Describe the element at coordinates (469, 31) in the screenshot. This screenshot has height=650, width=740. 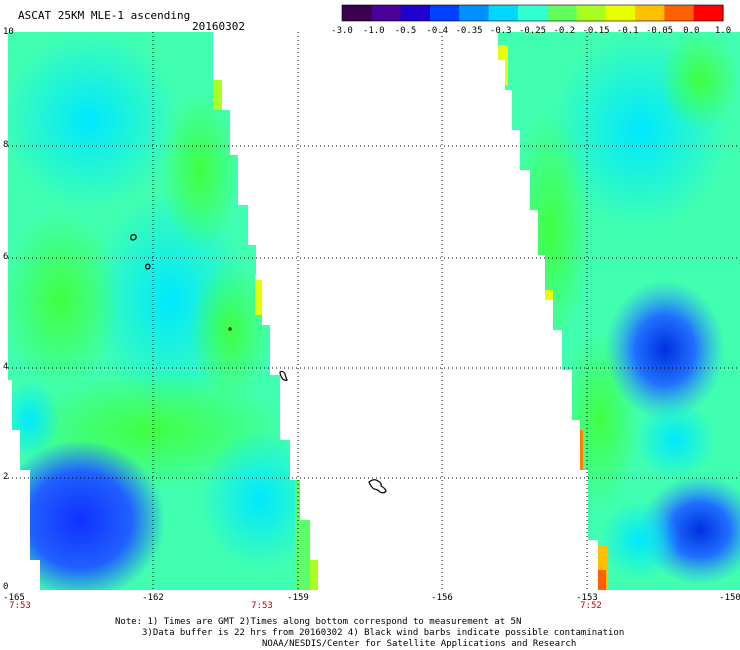
I see `colorbar-label: -0.35` at that location.